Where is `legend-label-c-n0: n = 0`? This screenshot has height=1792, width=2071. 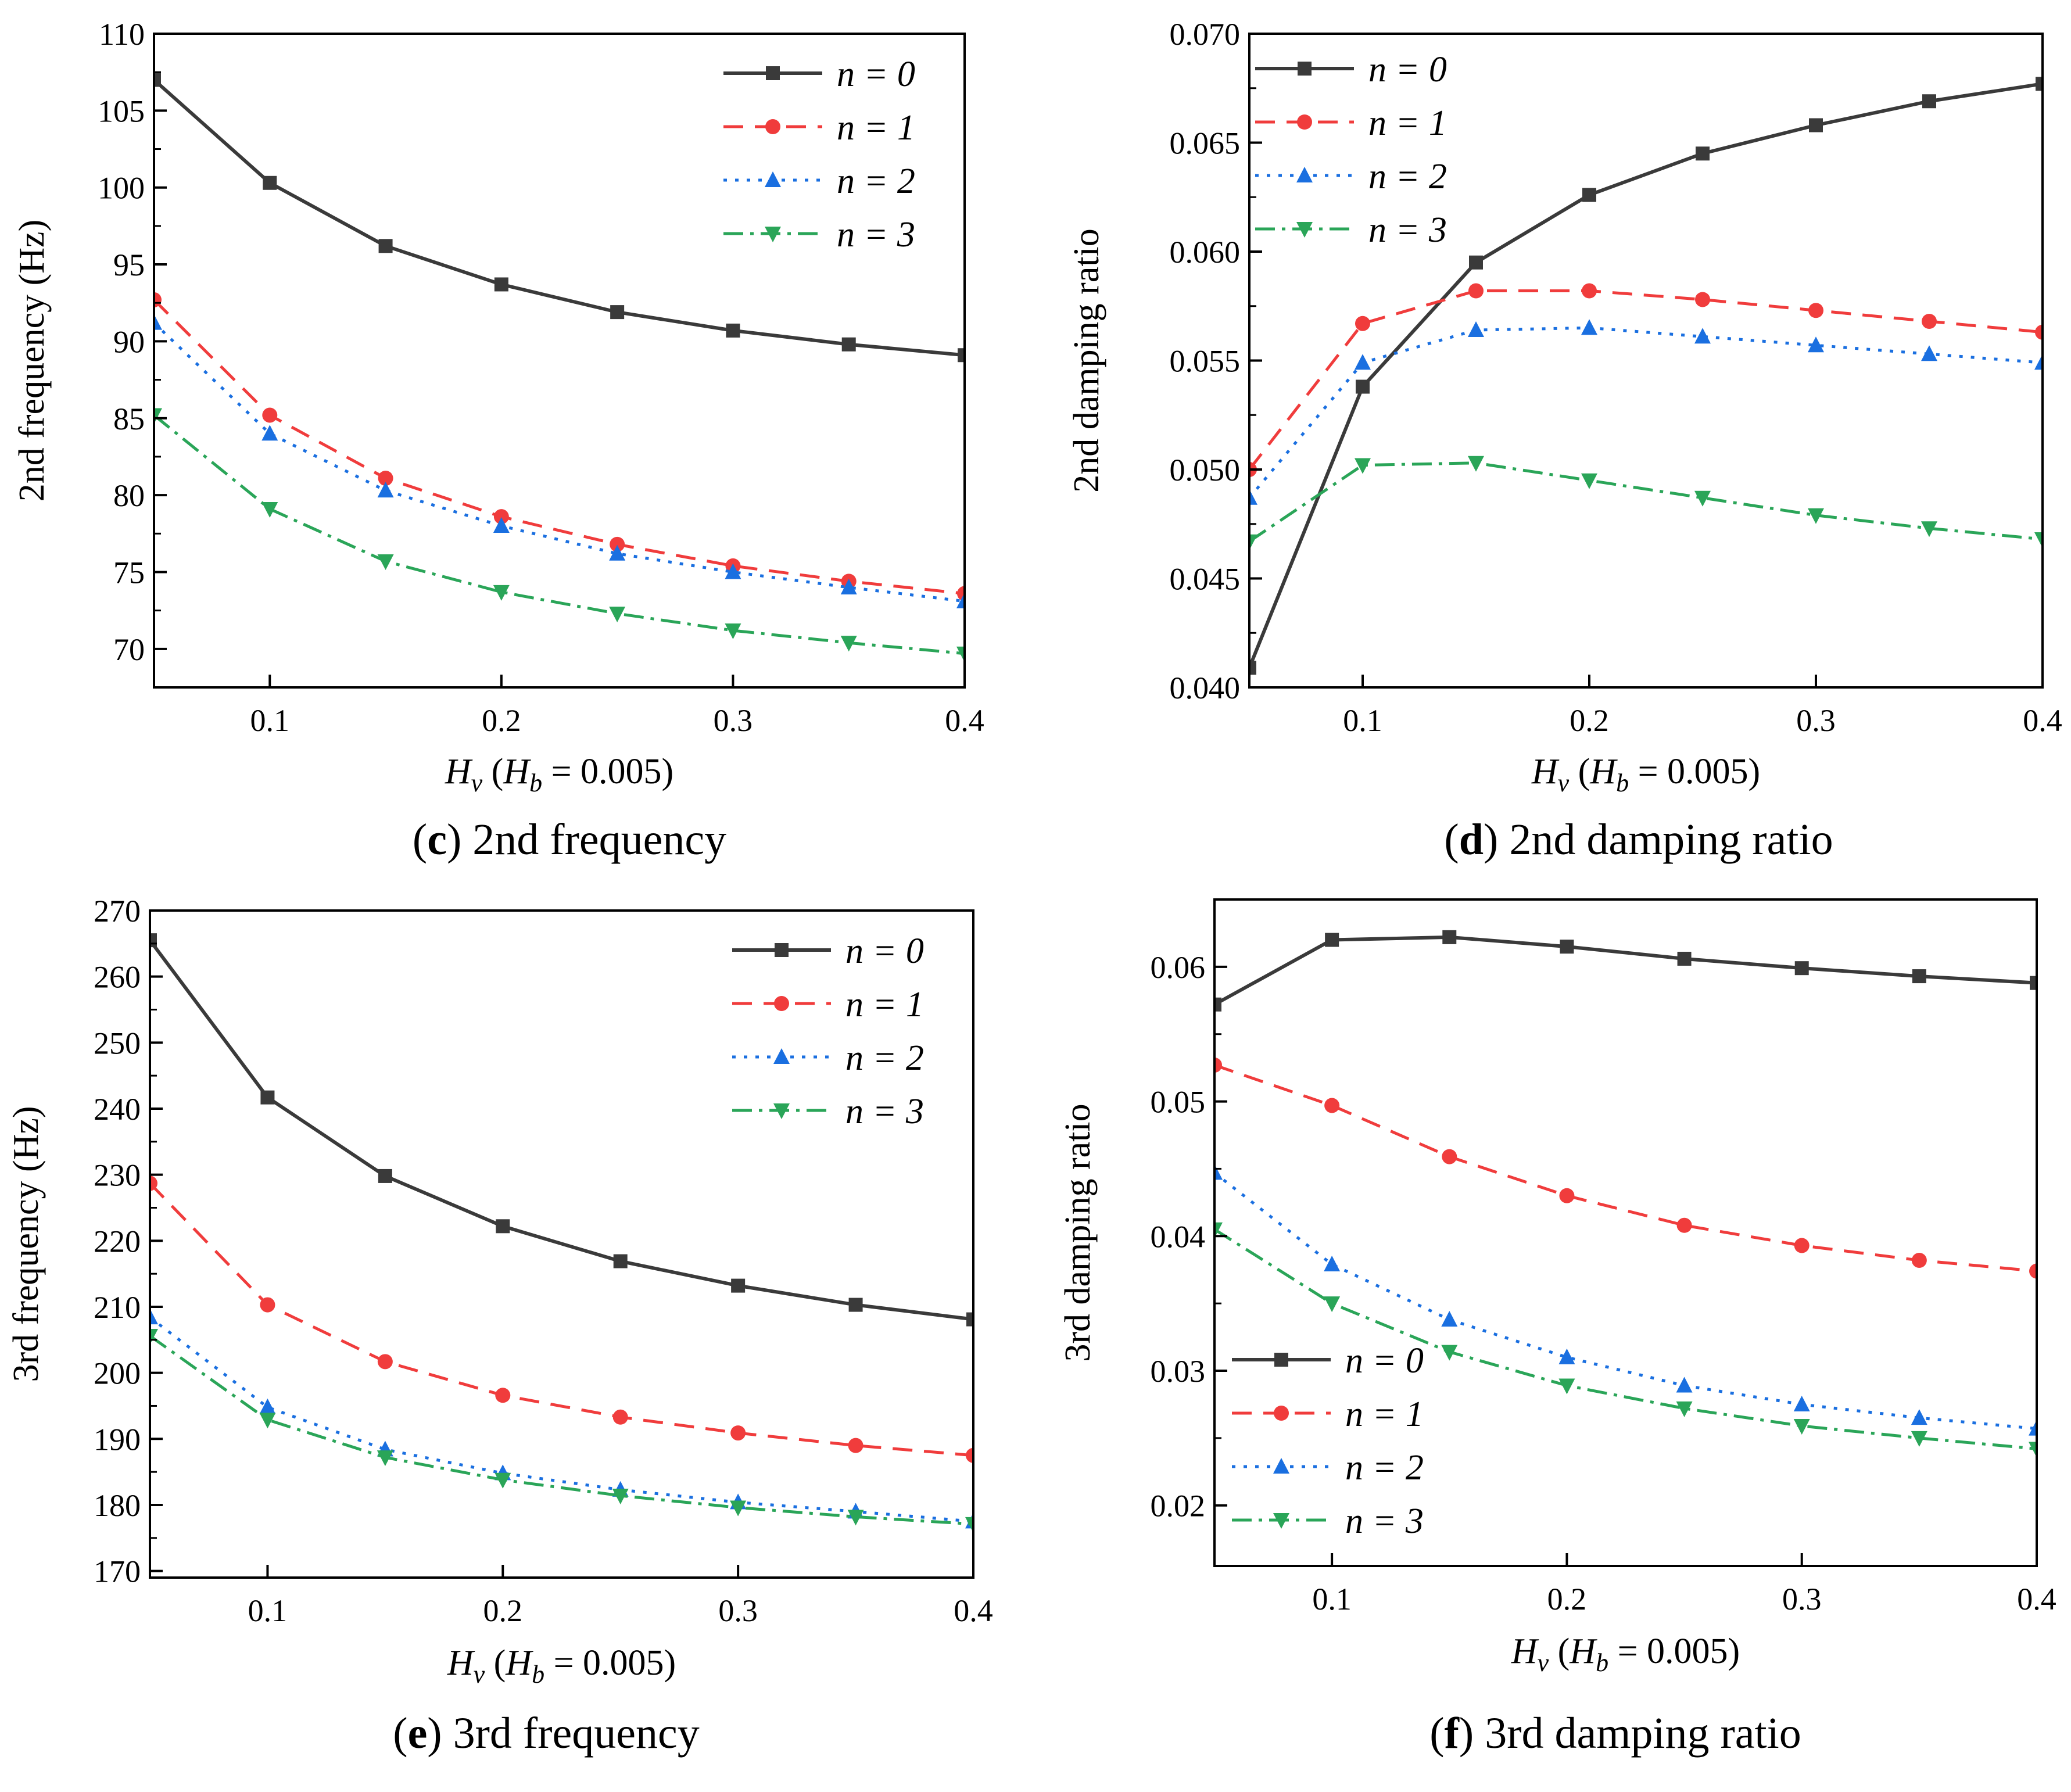 legend-label-c-n0: n = 0 is located at coordinates (876, 74).